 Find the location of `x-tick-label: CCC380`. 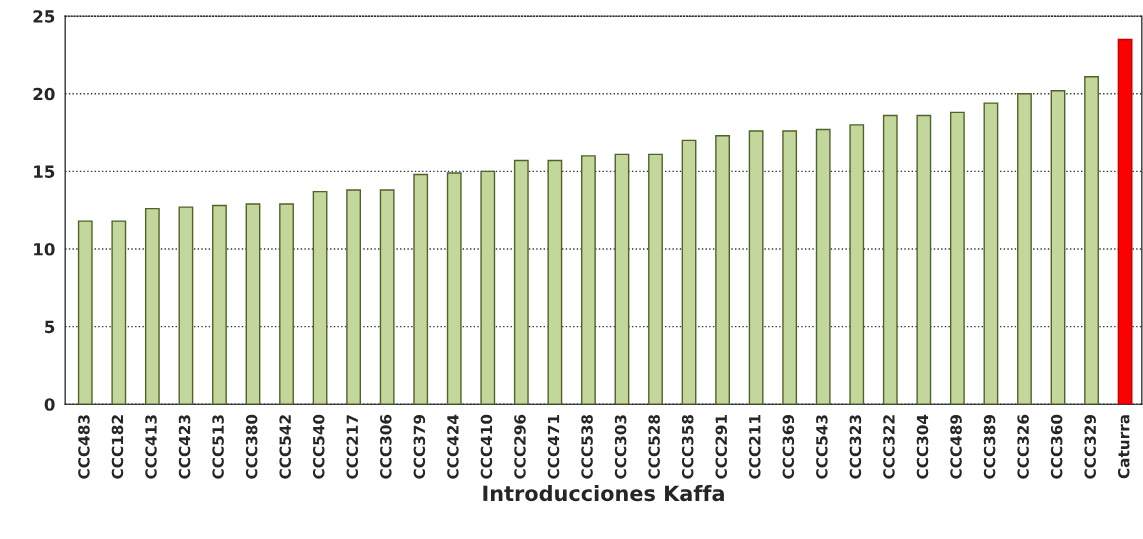

x-tick-label: CCC380 is located at coordinates (251, 446).